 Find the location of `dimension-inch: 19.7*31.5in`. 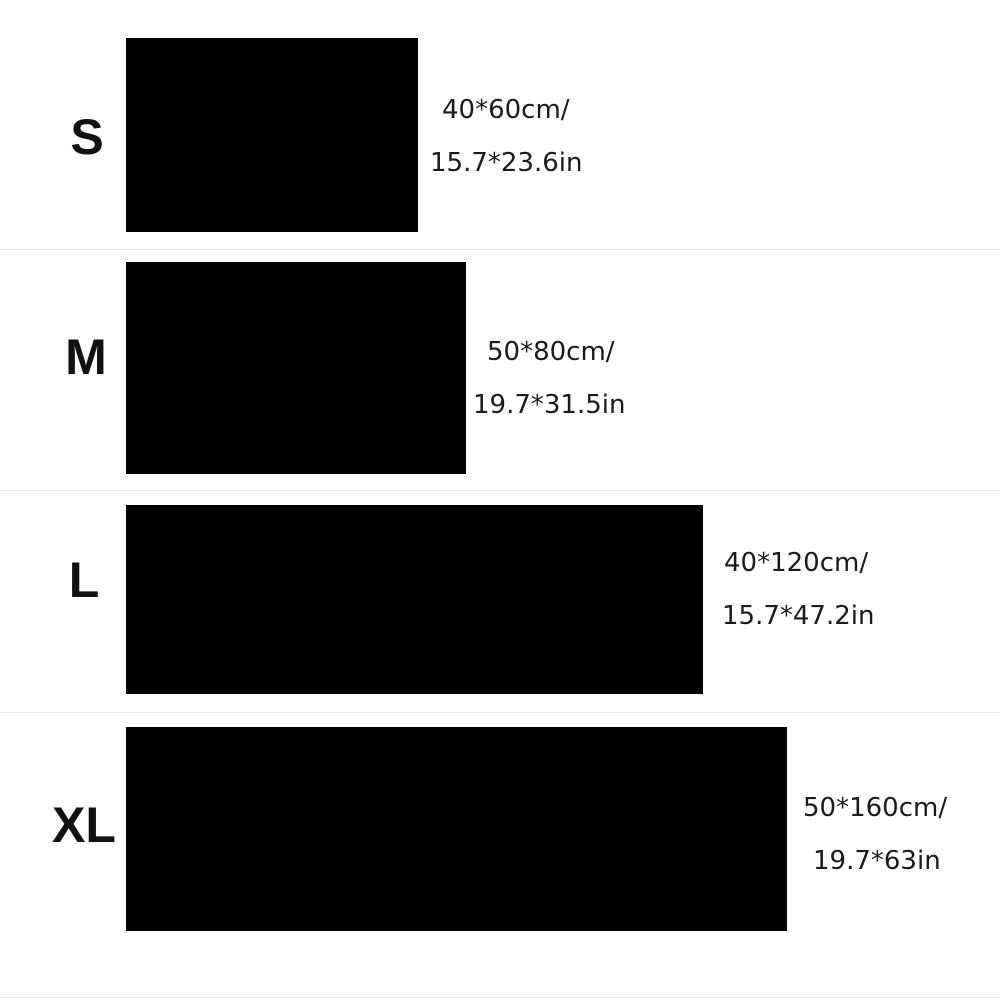

dimension-inch: 19.7*31.5in is located at coordinates (549, 405).